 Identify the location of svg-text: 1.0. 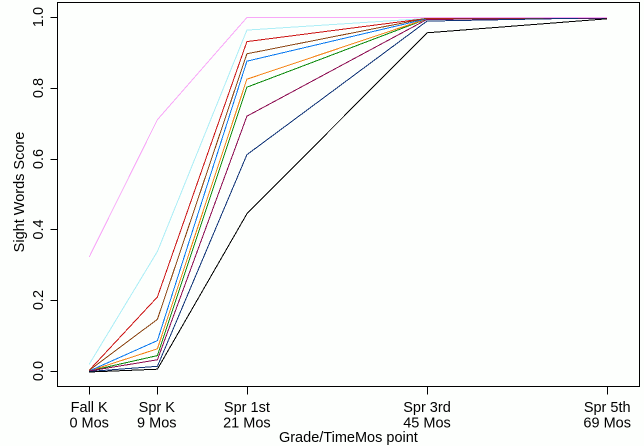
(39, 17).